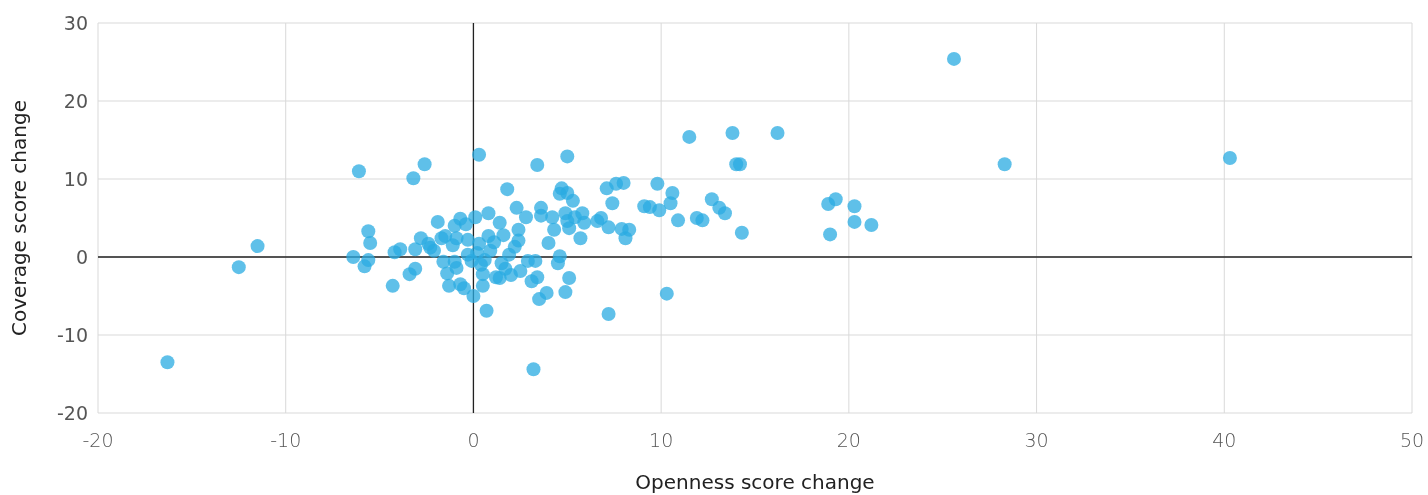 This screenshot has width=1428, height=495. What do you see at coordinates (1036, 440) in the screenshot?
I see `x-tick-label: 30` at bounding box center [1036, 440].